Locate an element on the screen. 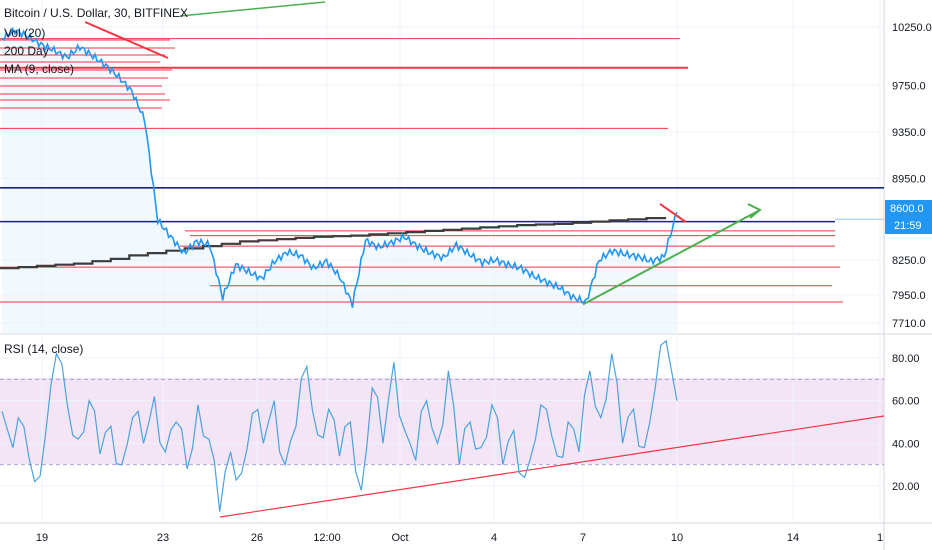  y-tick-label: 8250.0 is located at coordinates (909, 261).